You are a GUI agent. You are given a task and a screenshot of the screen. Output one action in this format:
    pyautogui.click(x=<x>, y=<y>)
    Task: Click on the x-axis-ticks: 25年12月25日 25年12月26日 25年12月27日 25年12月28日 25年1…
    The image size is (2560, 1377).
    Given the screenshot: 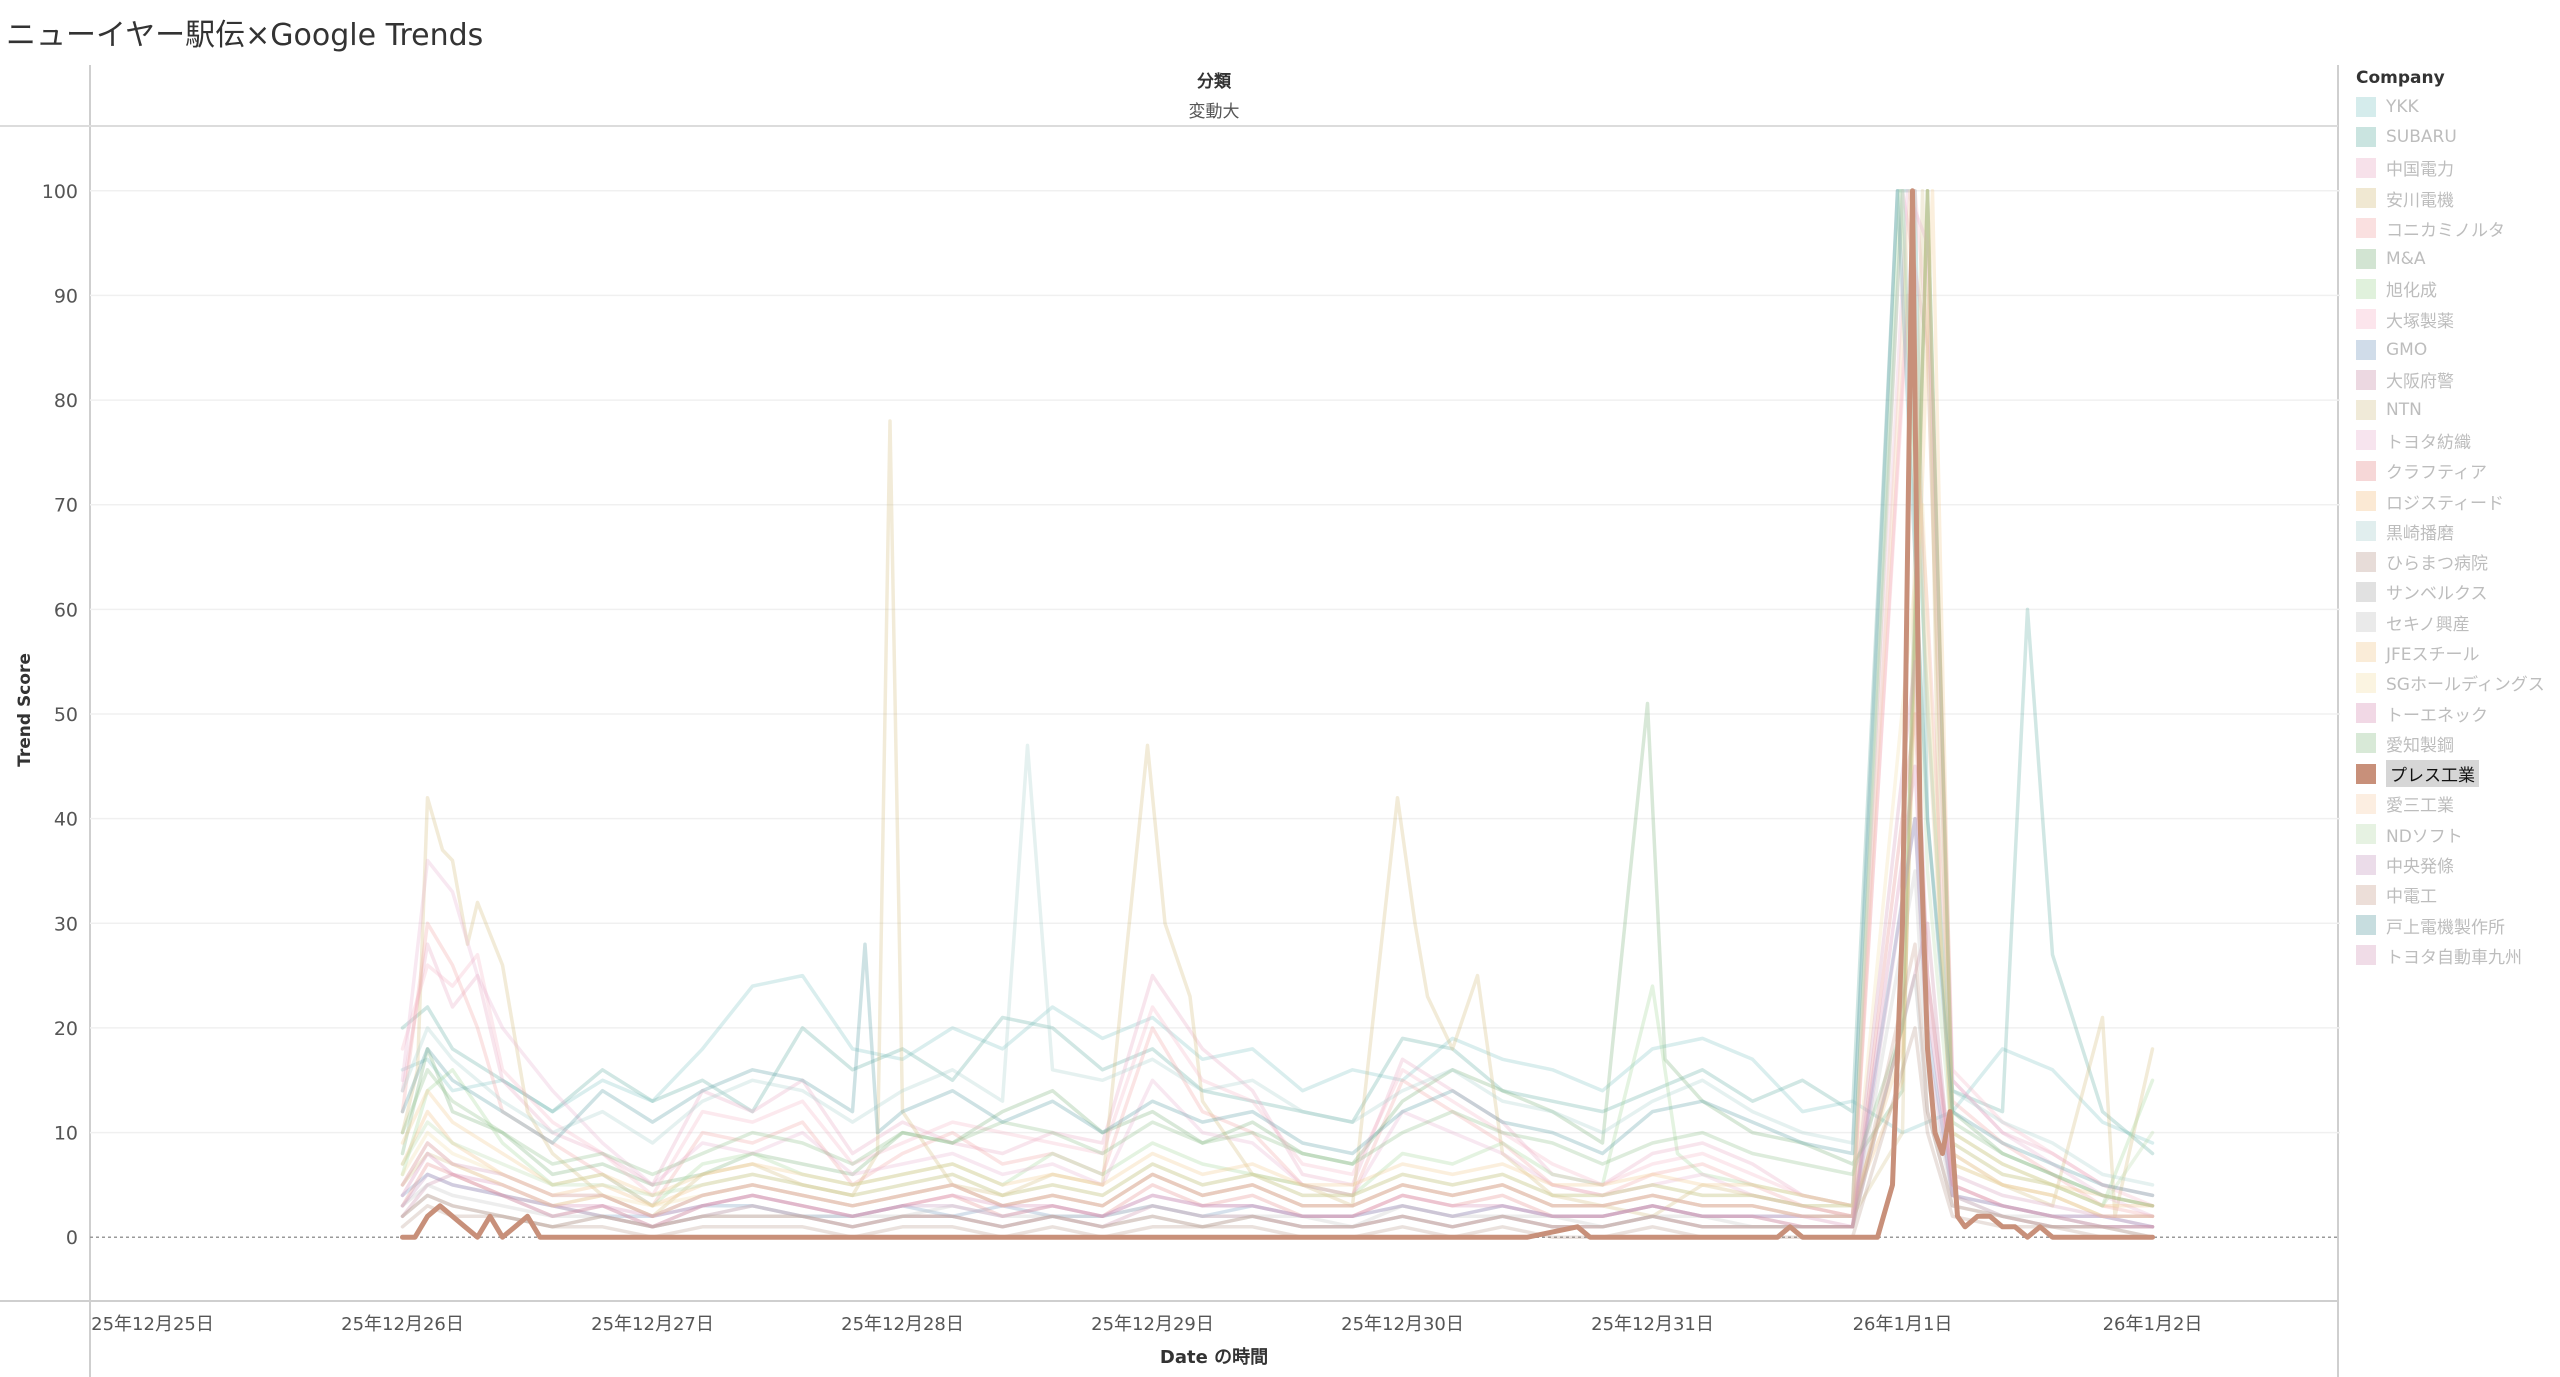 What is the action you would take?
    pyautogui.click(x=1147, y=1324)
    